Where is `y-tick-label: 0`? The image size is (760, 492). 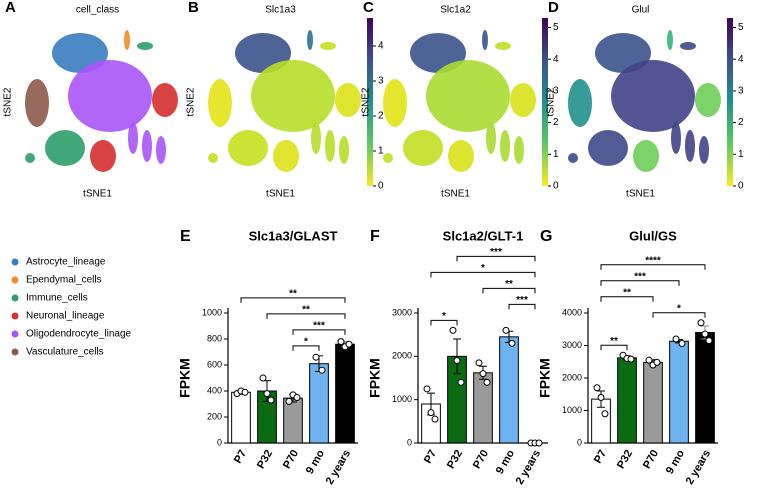 y-tick-label: 0 is located at coordinates (409, 442).